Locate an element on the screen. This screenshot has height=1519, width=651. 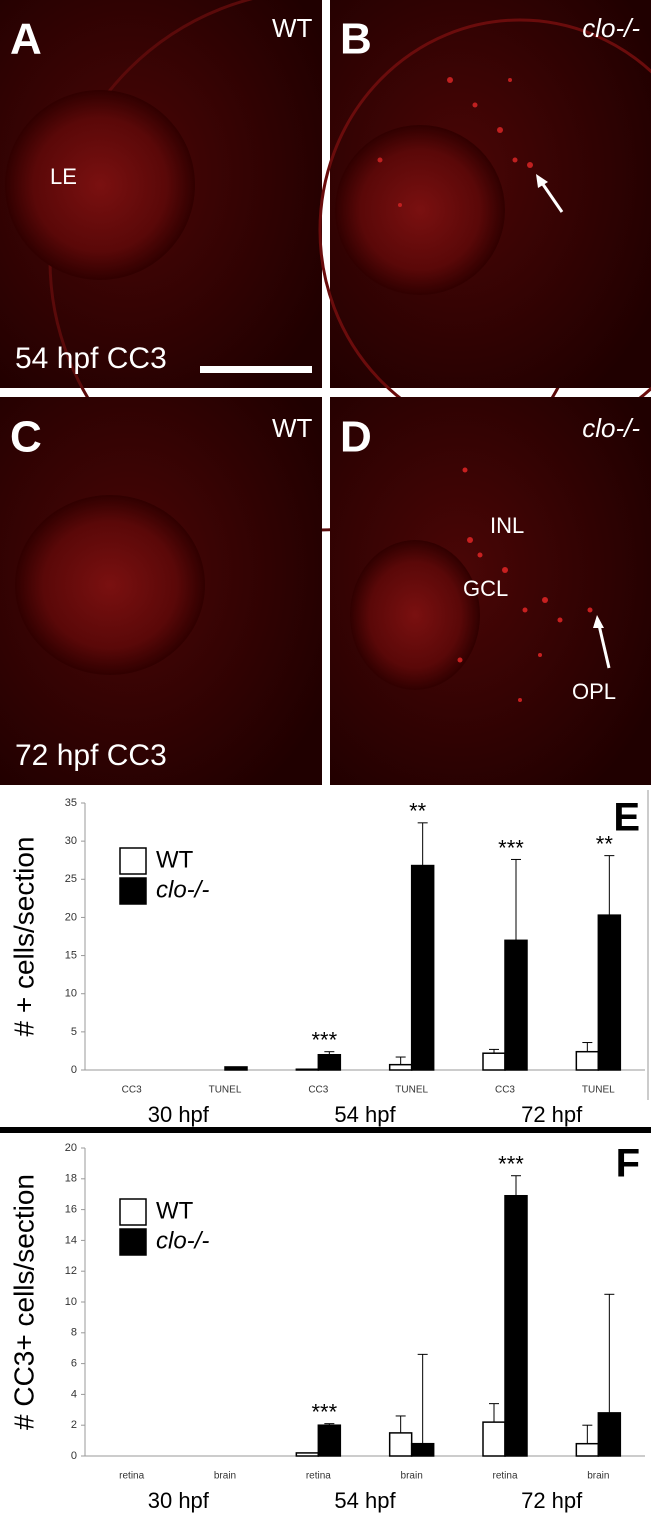
scale-bar is located at coordinates (256, 369).